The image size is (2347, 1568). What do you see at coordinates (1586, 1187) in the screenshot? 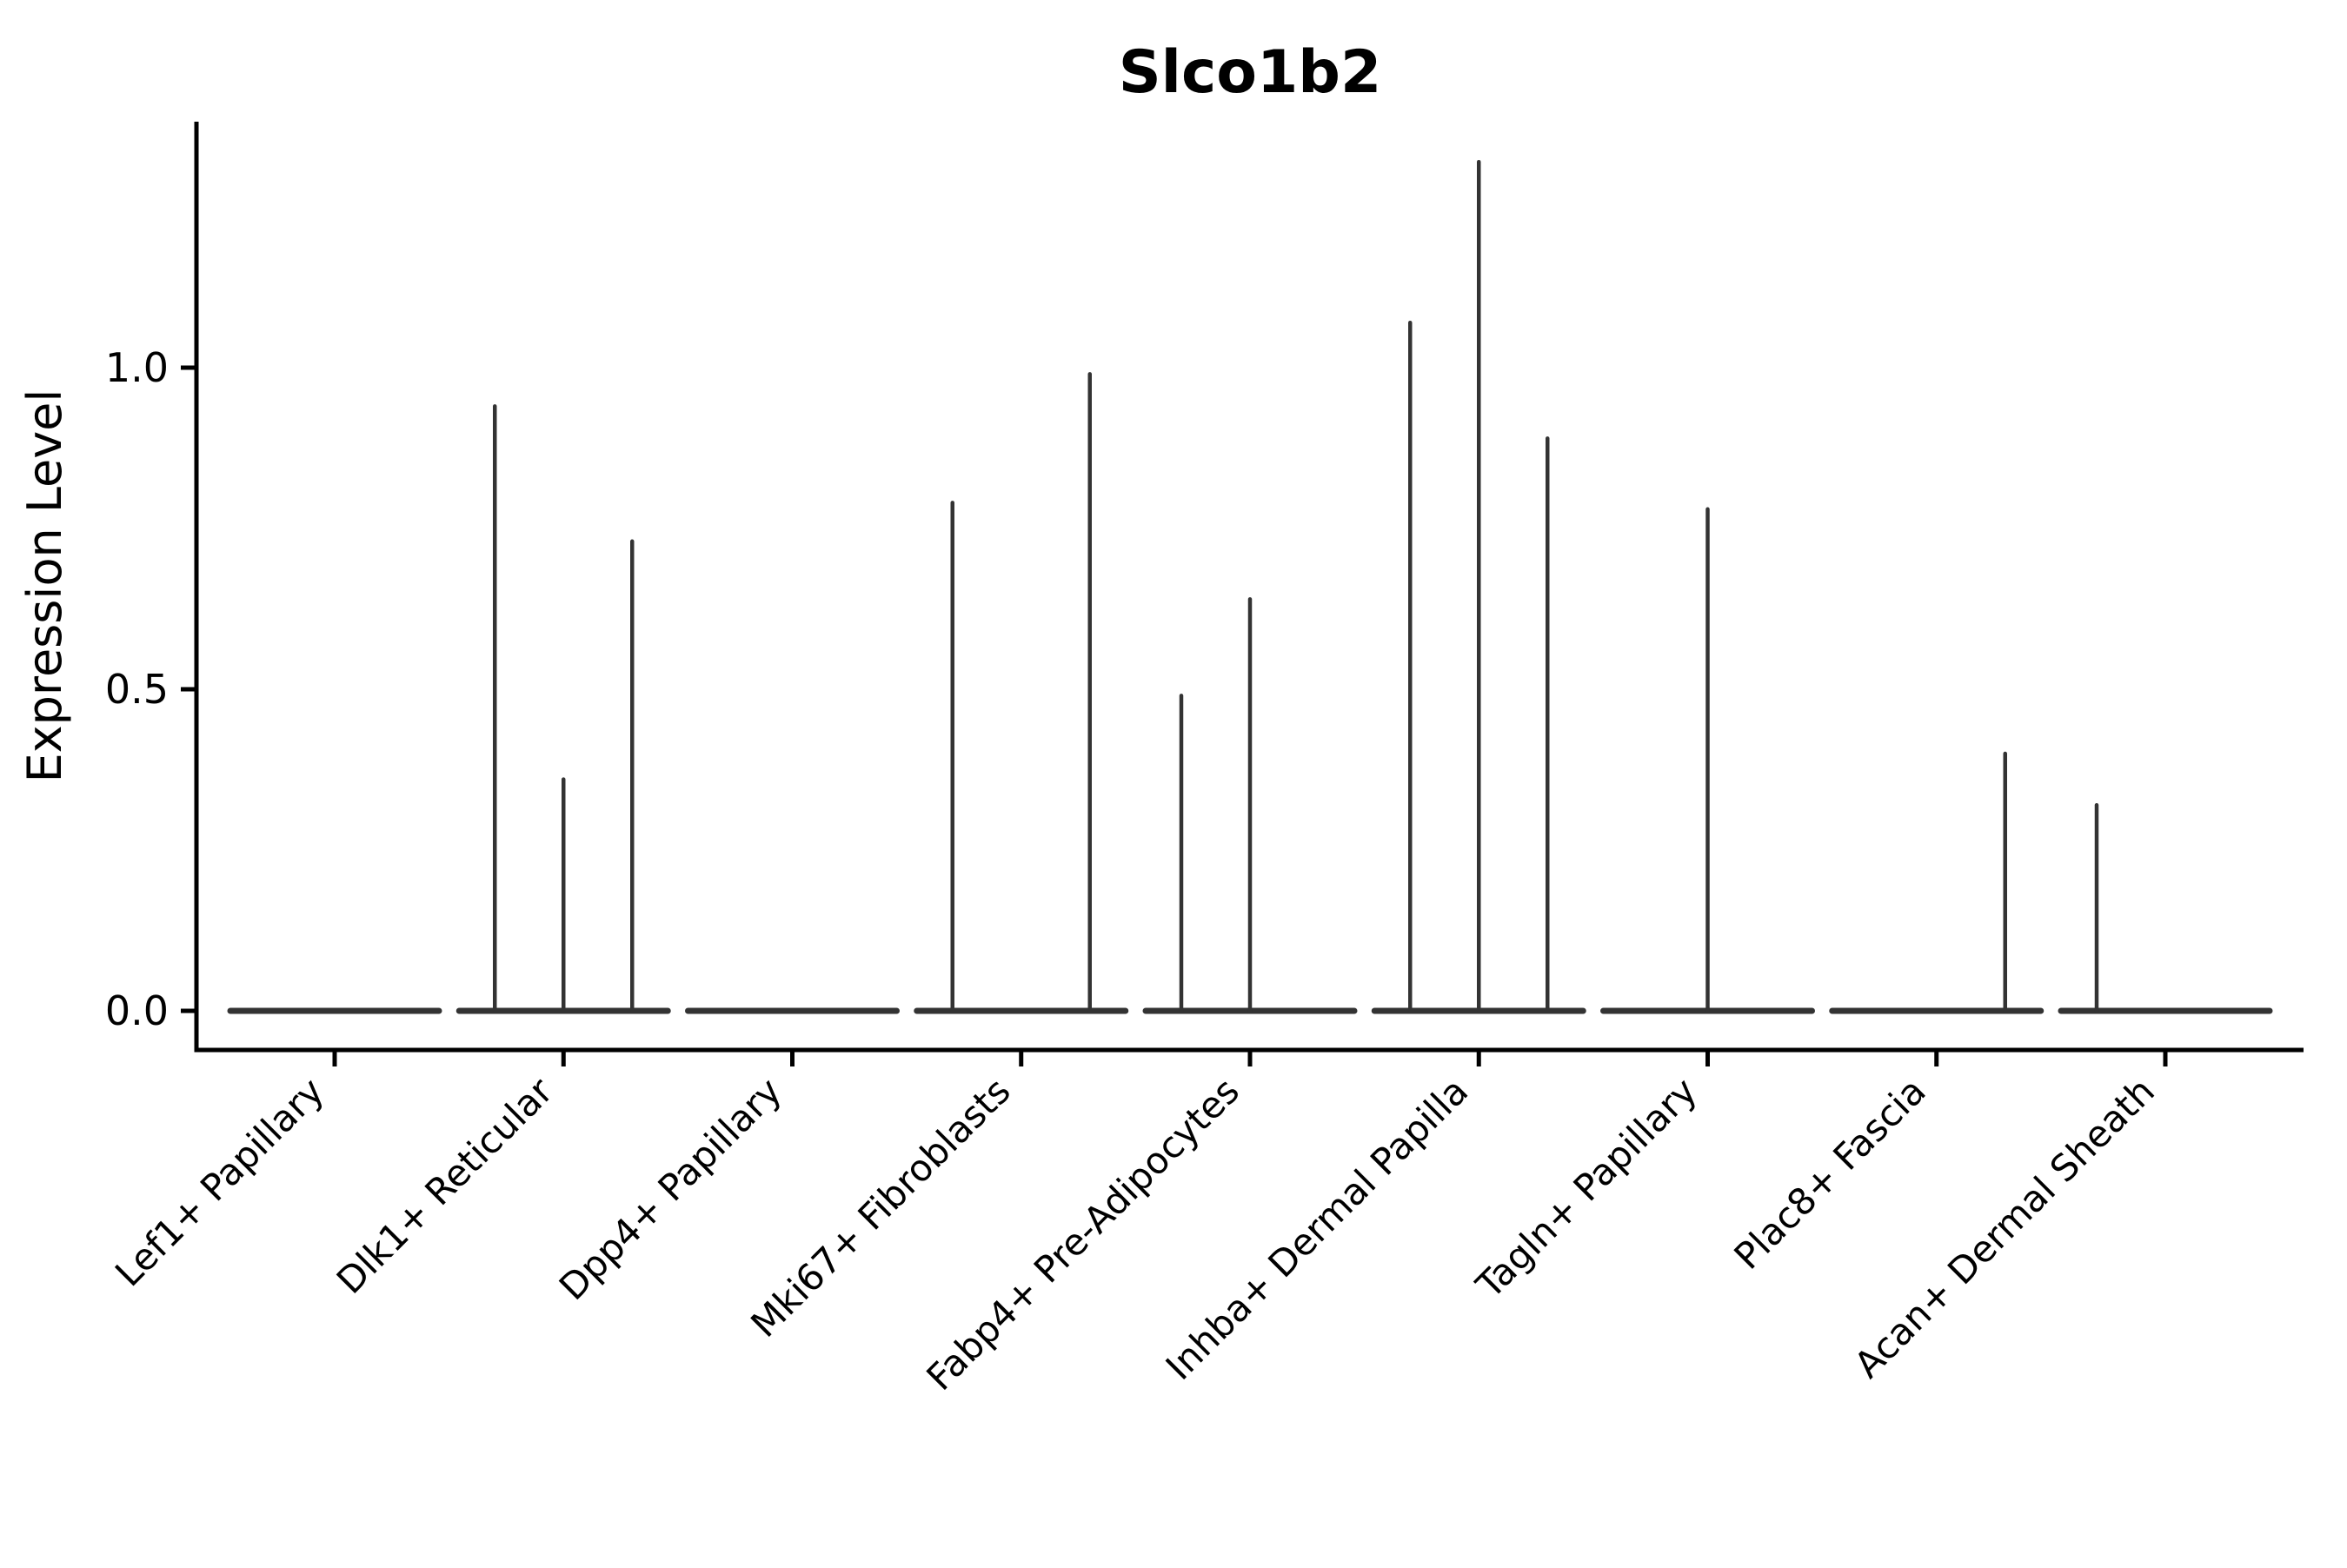
I see `x-tick-label: Tagln+ Papillary` at bounding box center [1586, 1187].